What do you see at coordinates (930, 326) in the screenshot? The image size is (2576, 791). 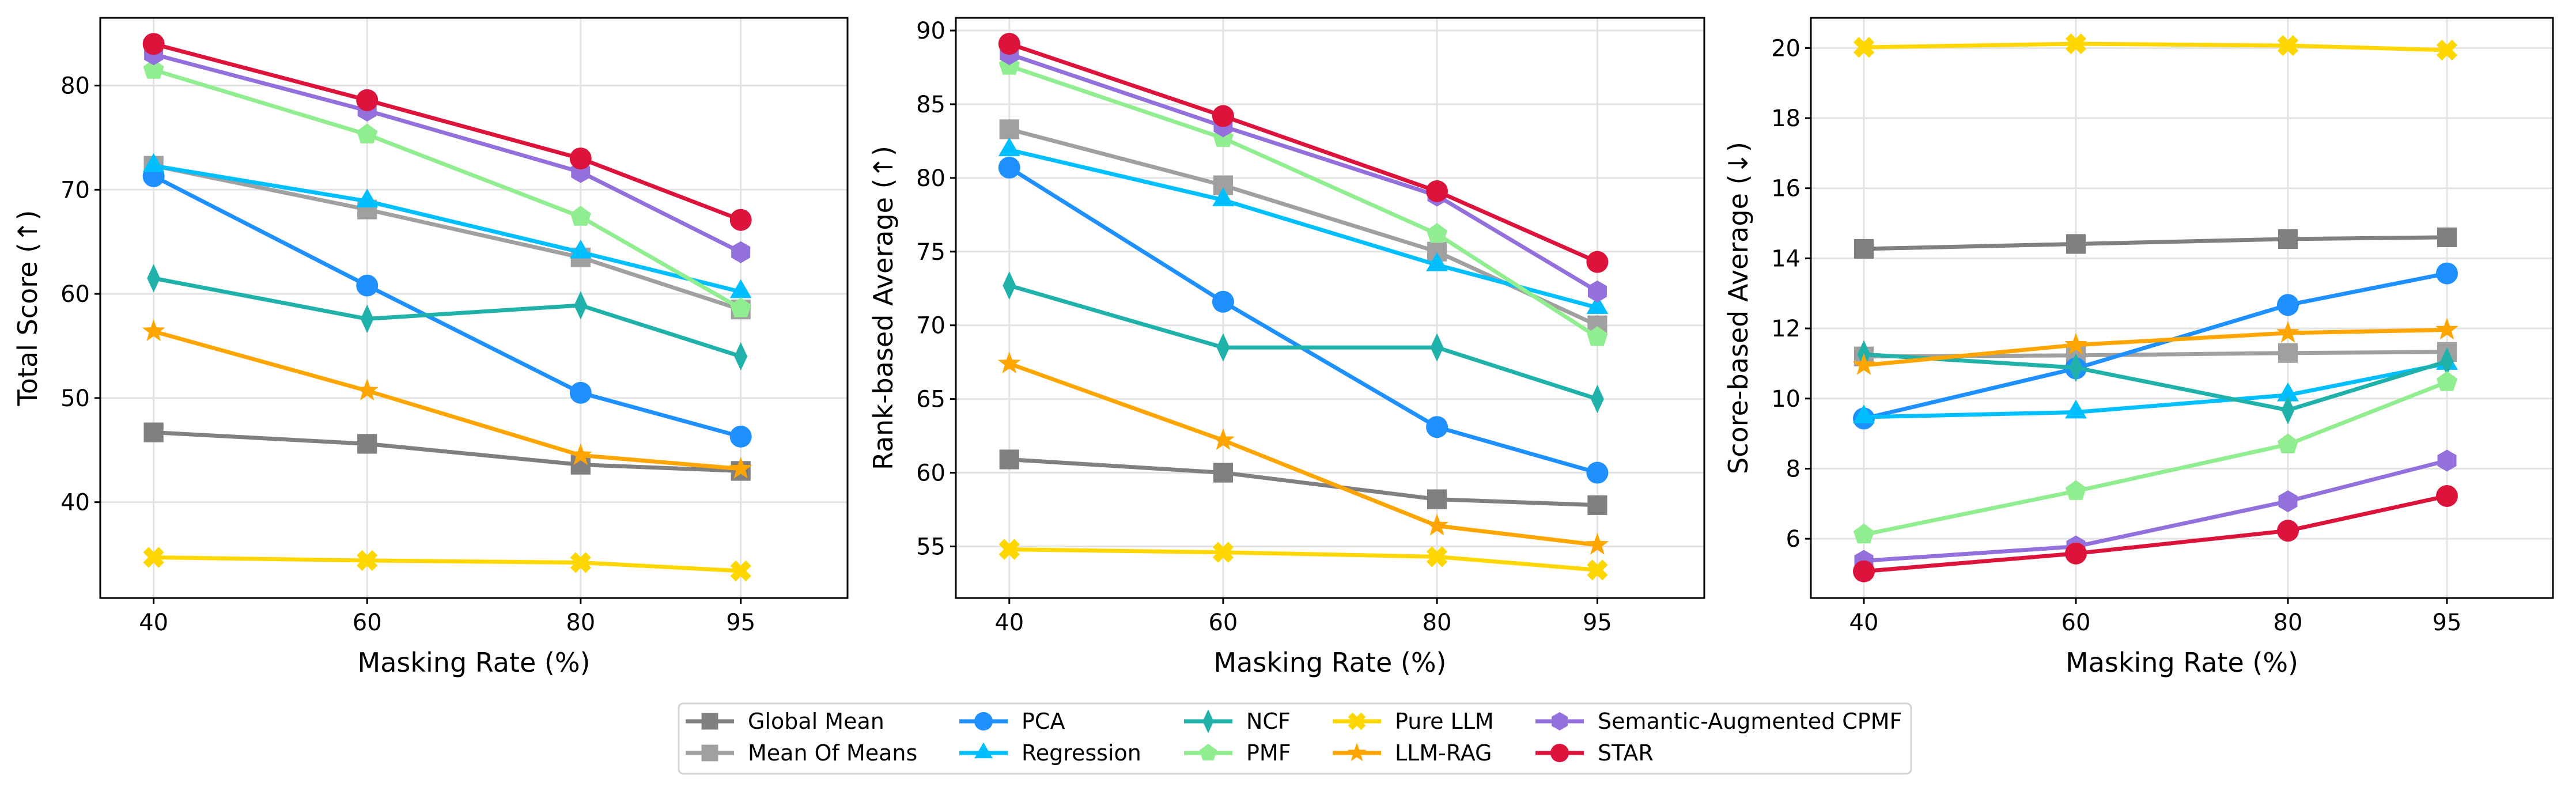 I see `y-tick-label: 70` at bounding box center [930, 326].